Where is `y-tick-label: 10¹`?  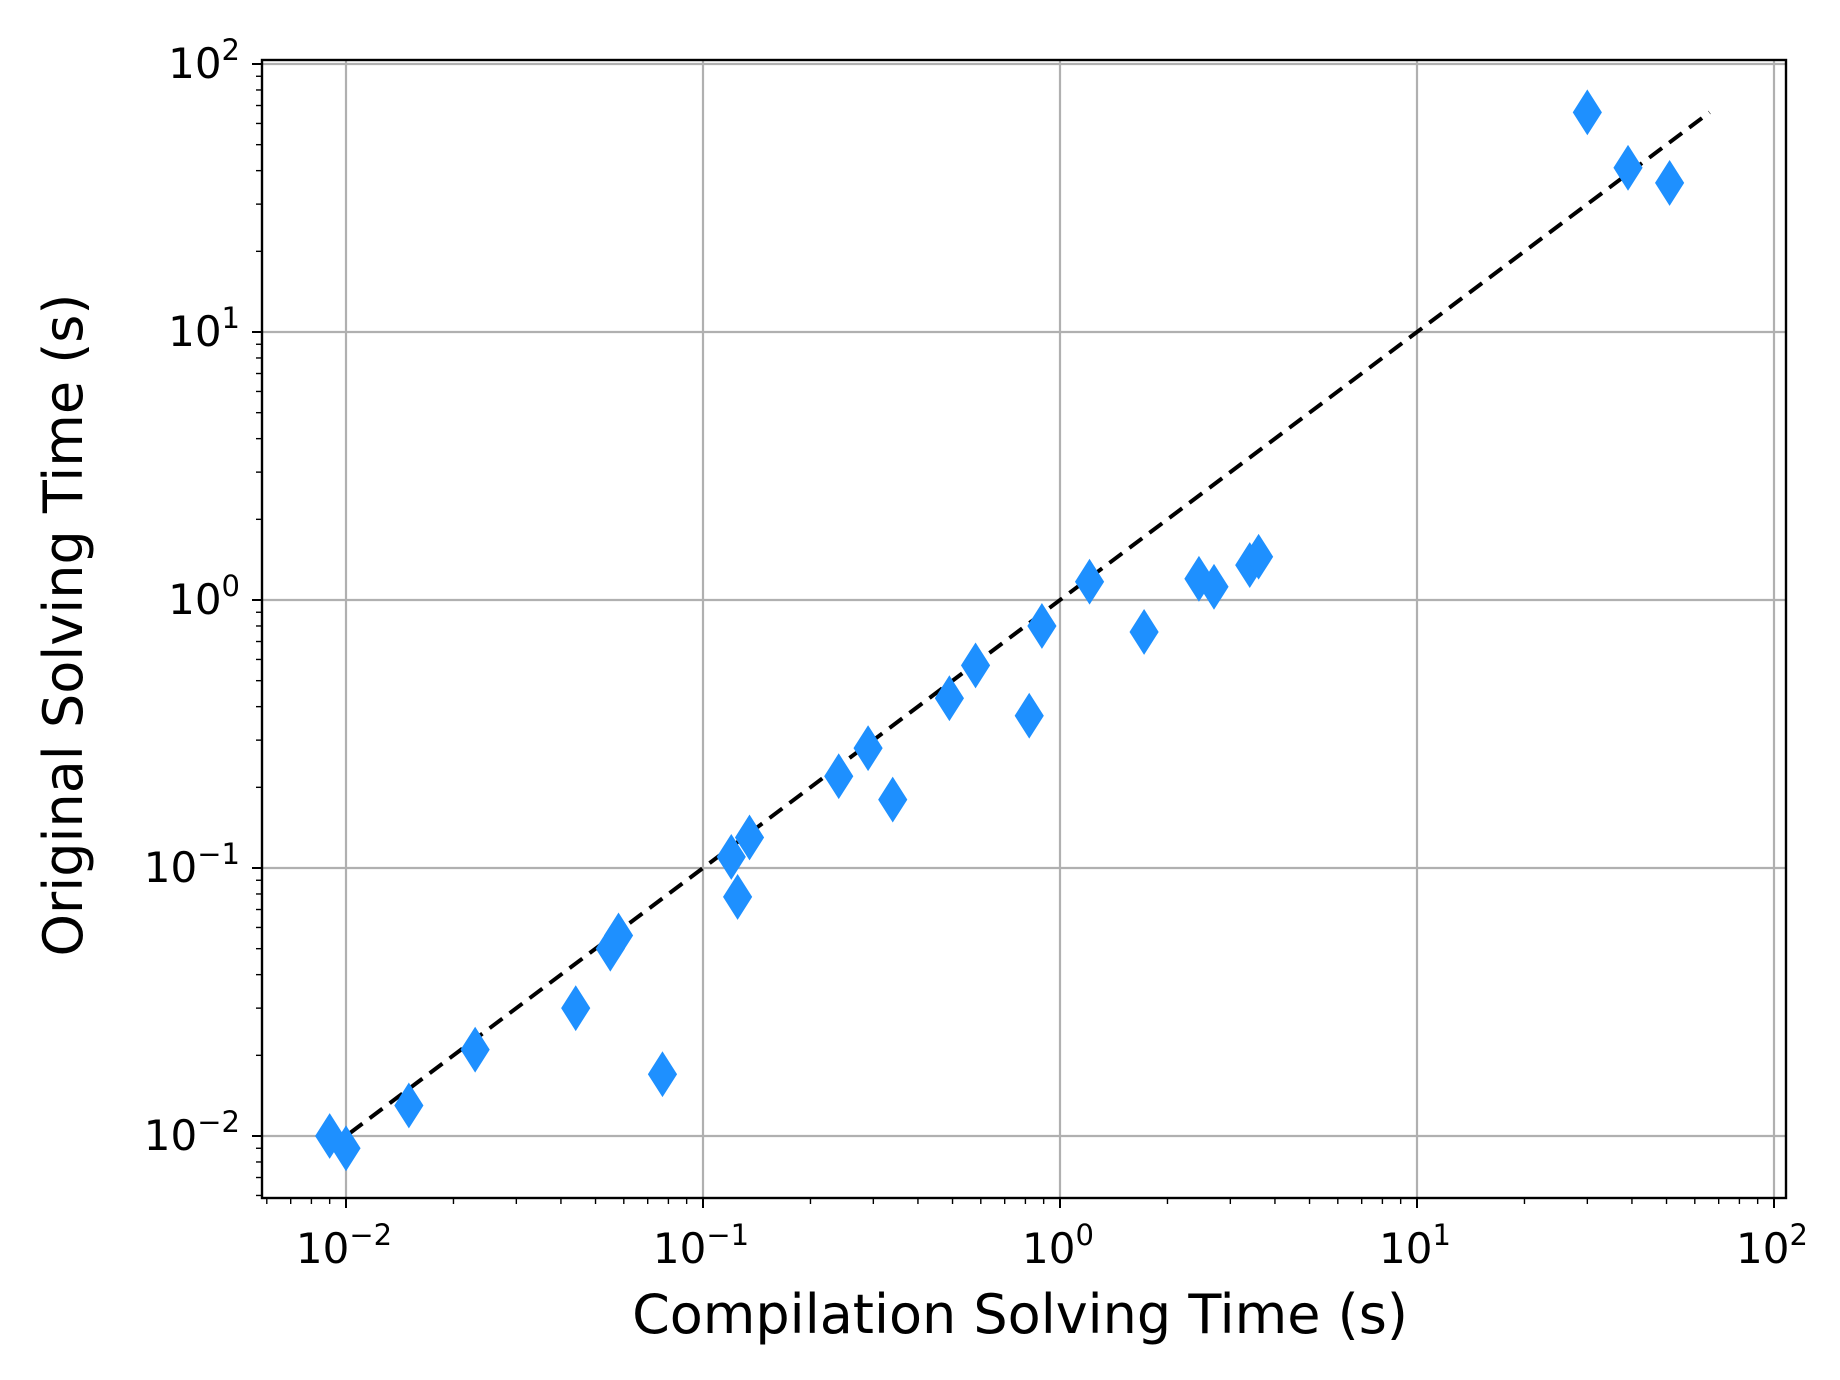
y-tick-label: 10¹ is located at coordinates (204, 328).